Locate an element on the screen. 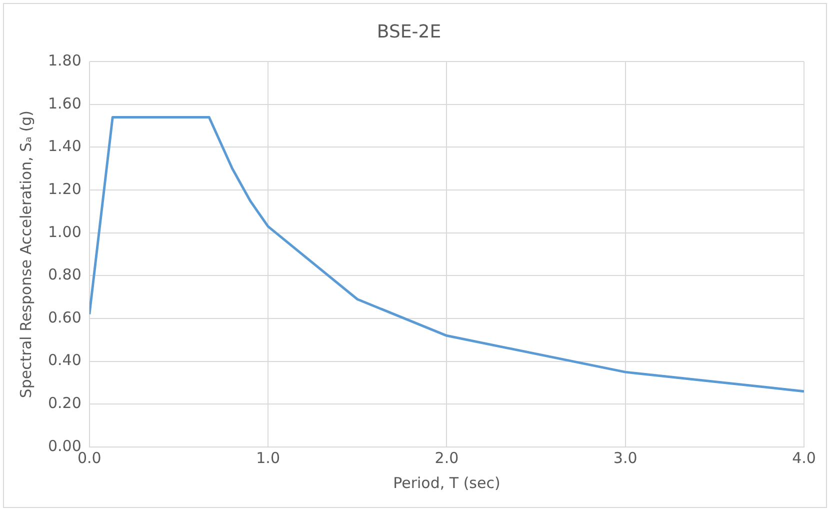  y-tick-label: 0.60 is located at coordinates (65, 317).